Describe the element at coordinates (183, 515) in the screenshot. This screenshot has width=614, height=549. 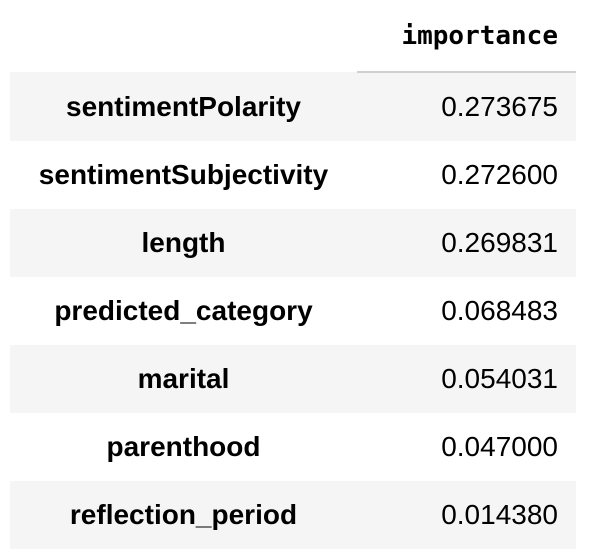
I see `row-index-label: reflection_period` at that location.